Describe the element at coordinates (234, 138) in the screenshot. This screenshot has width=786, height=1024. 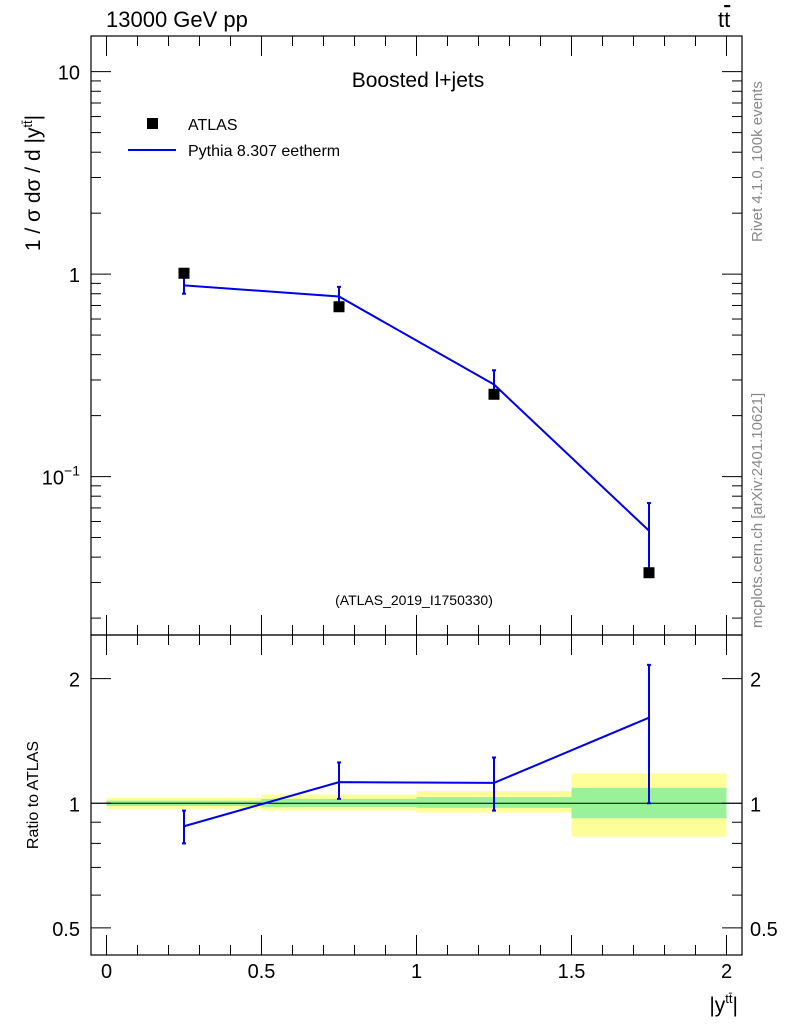
I see `legend: ATLAS Pythia 8.307 eetherm` at that location.